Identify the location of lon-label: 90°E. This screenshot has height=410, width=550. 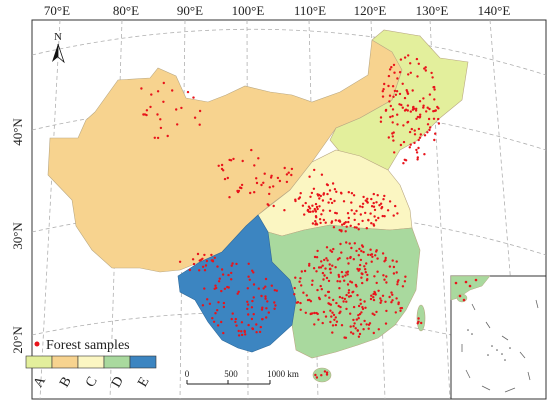
(190, 10).